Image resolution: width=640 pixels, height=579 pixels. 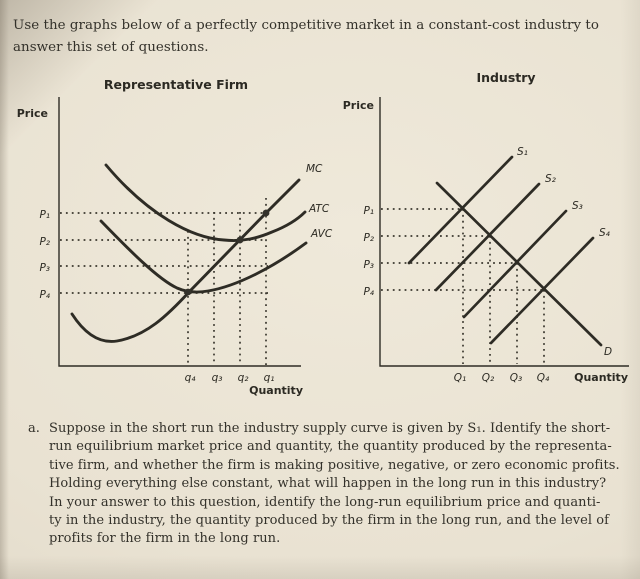 I want to click on atc-curve-label: ATC, so click(x=319, y=209).